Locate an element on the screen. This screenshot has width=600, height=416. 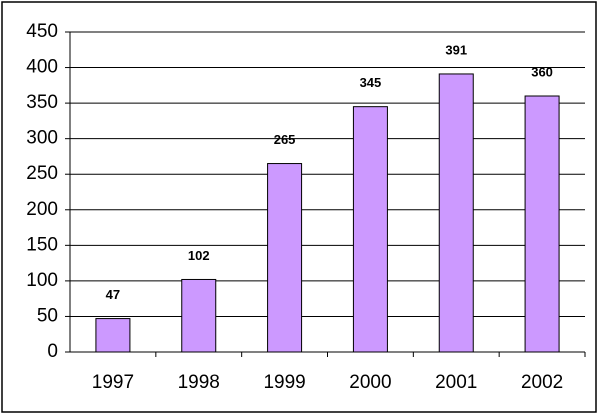
value-label: 47 is located at coordinates (113, 294).